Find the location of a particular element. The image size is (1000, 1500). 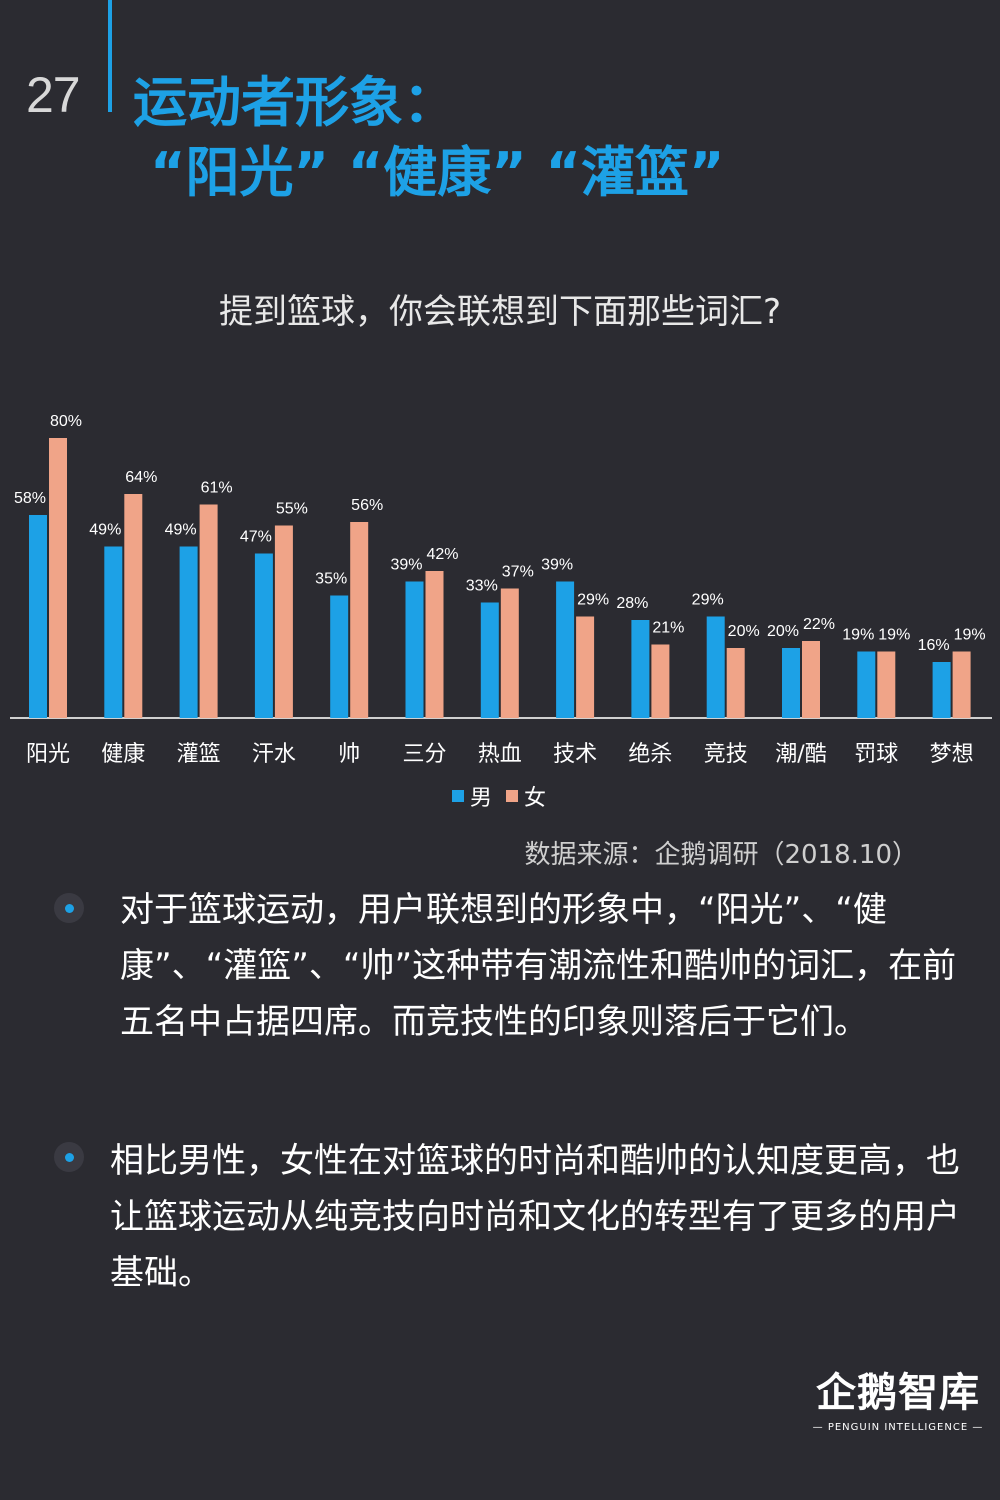

data-label-female-11: 19% is located at coordinates (894, 635).